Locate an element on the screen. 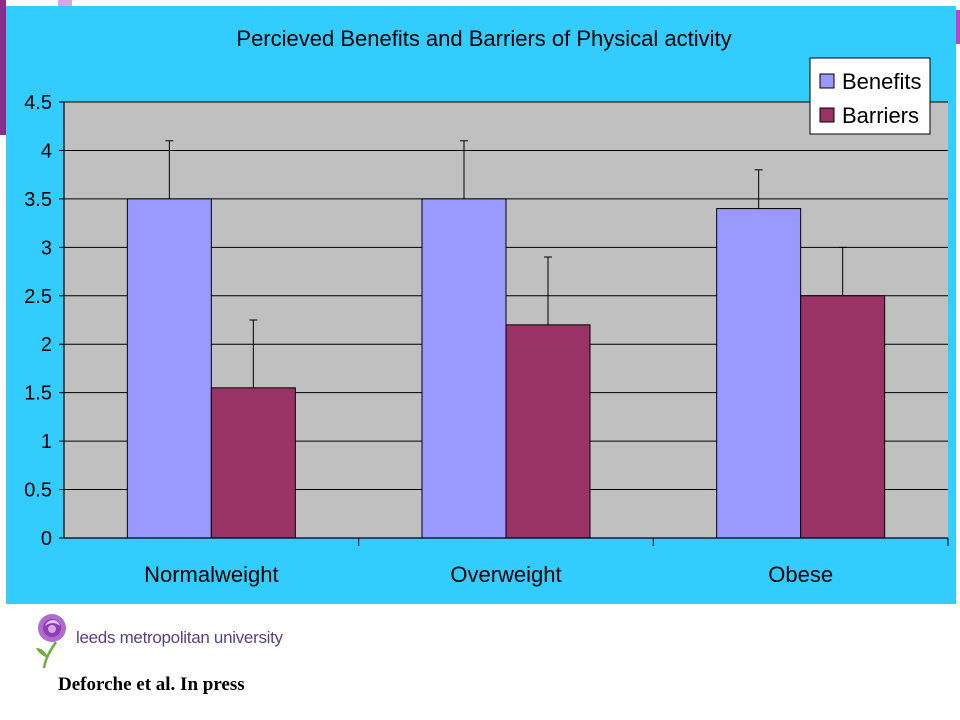  x-tick-label: Overweight is located at coordinates (505, 574).